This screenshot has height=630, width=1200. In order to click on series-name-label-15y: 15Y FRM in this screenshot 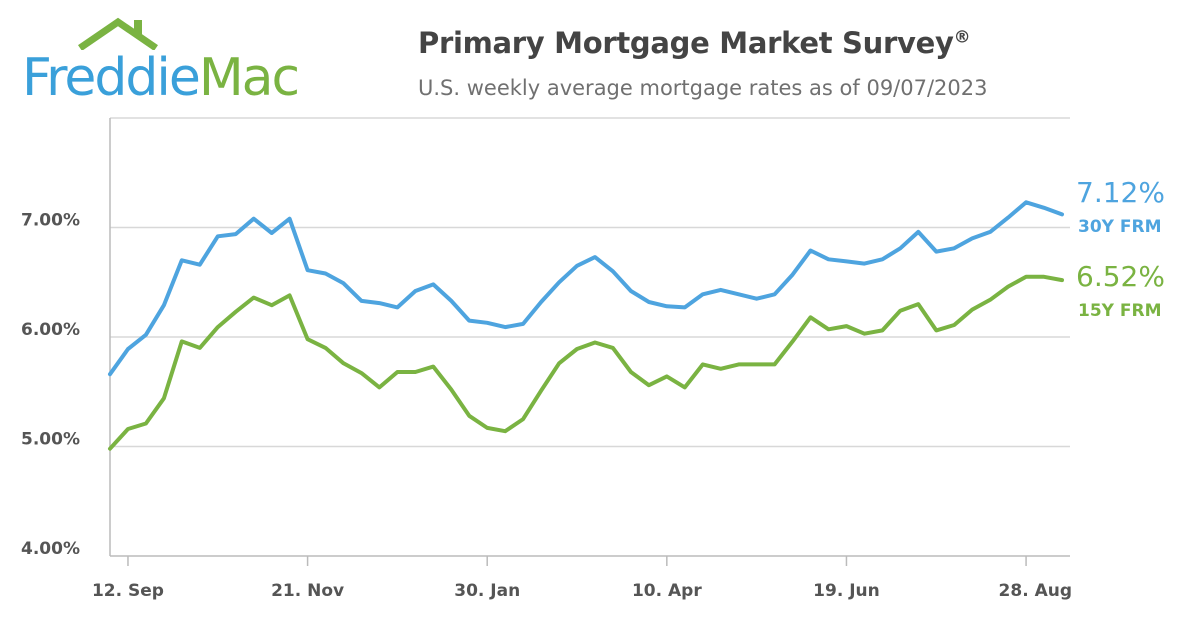, I will do `click(1120, 311)`.